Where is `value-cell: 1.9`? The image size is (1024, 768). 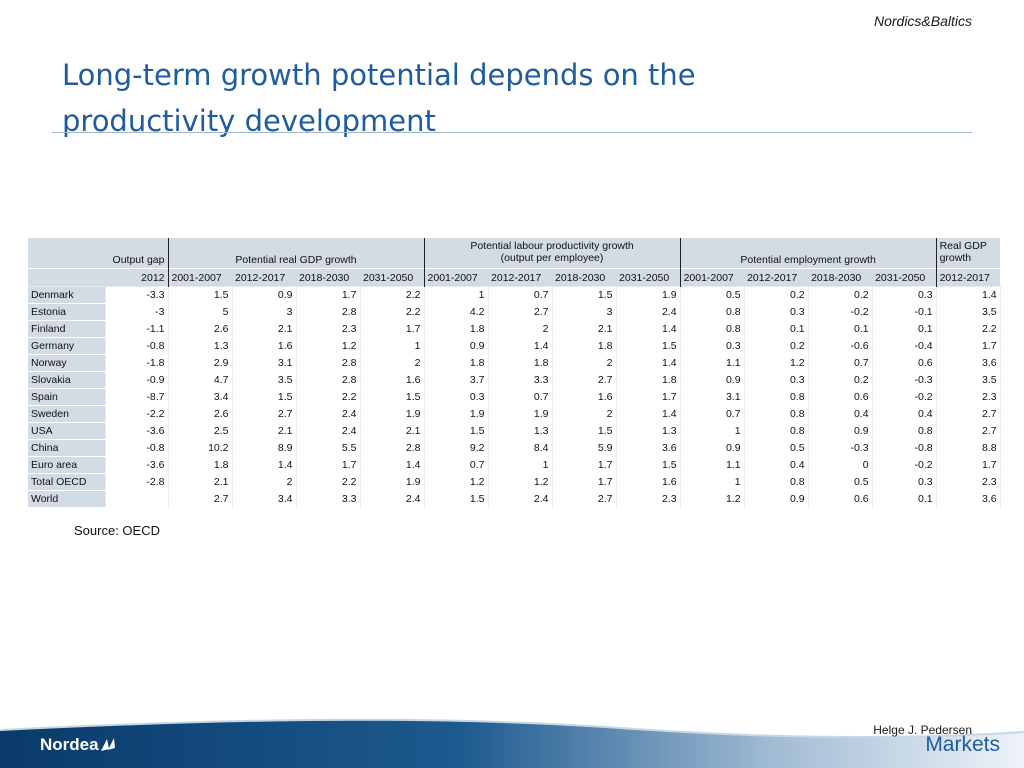 value-cell: 1.9 is located at coordinates (648, 295).